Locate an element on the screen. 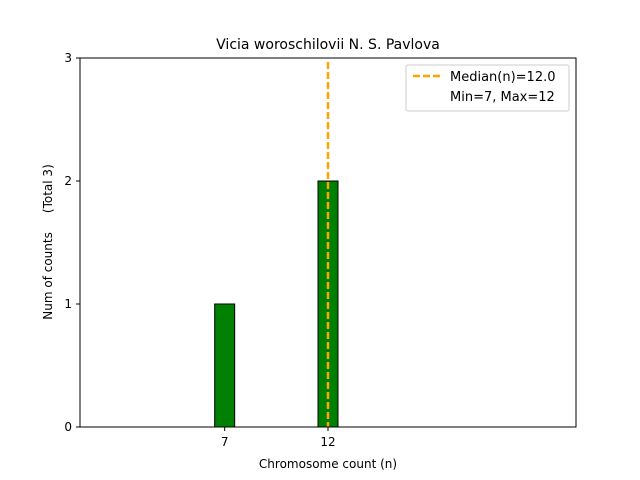  legend-box is located at coordinates (487, 88).